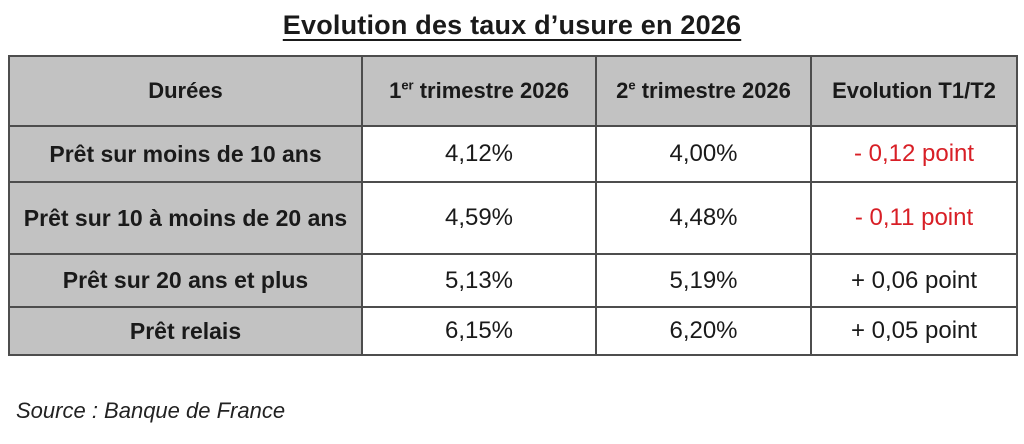 This screenshot has width=1024, height=444. What do you see at coordinates (914, 218) in the screenshot?
I see `evolution-value: - 0,11 point` at bounding box center [914, 218].